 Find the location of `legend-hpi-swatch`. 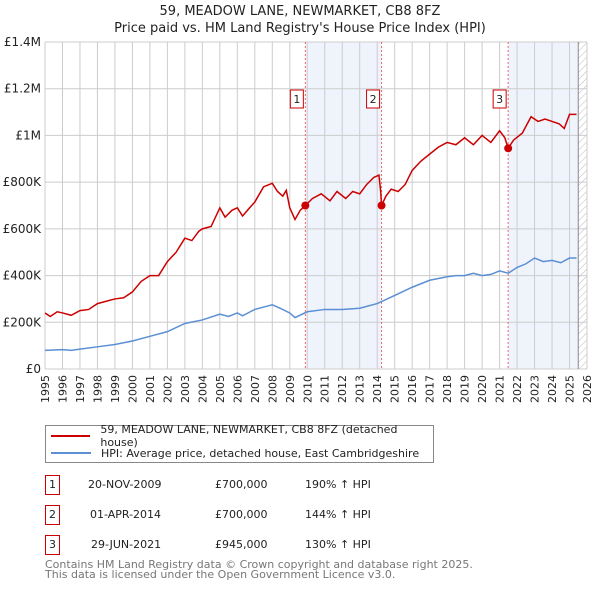

legend-hpi-swatch is located at coordinates (71, 453).